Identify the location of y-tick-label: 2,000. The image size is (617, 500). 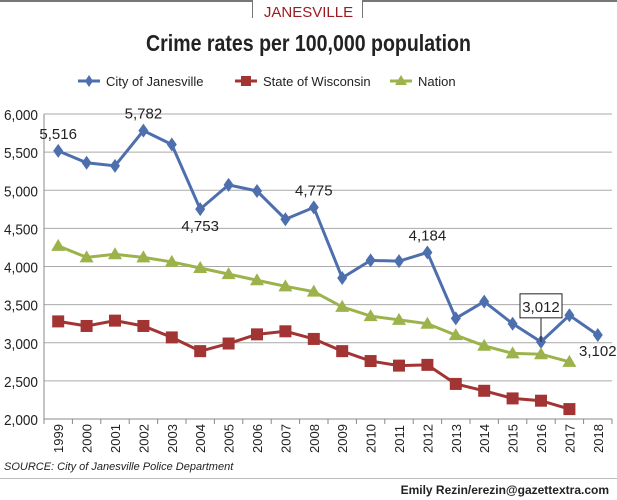
(21, 420).